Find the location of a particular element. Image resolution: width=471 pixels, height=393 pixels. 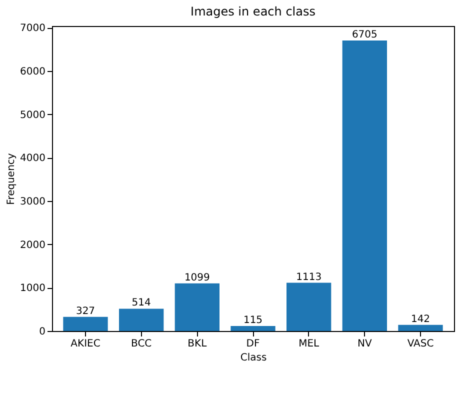

y-tick-label: 1000 is located at coordinates (33, 288).